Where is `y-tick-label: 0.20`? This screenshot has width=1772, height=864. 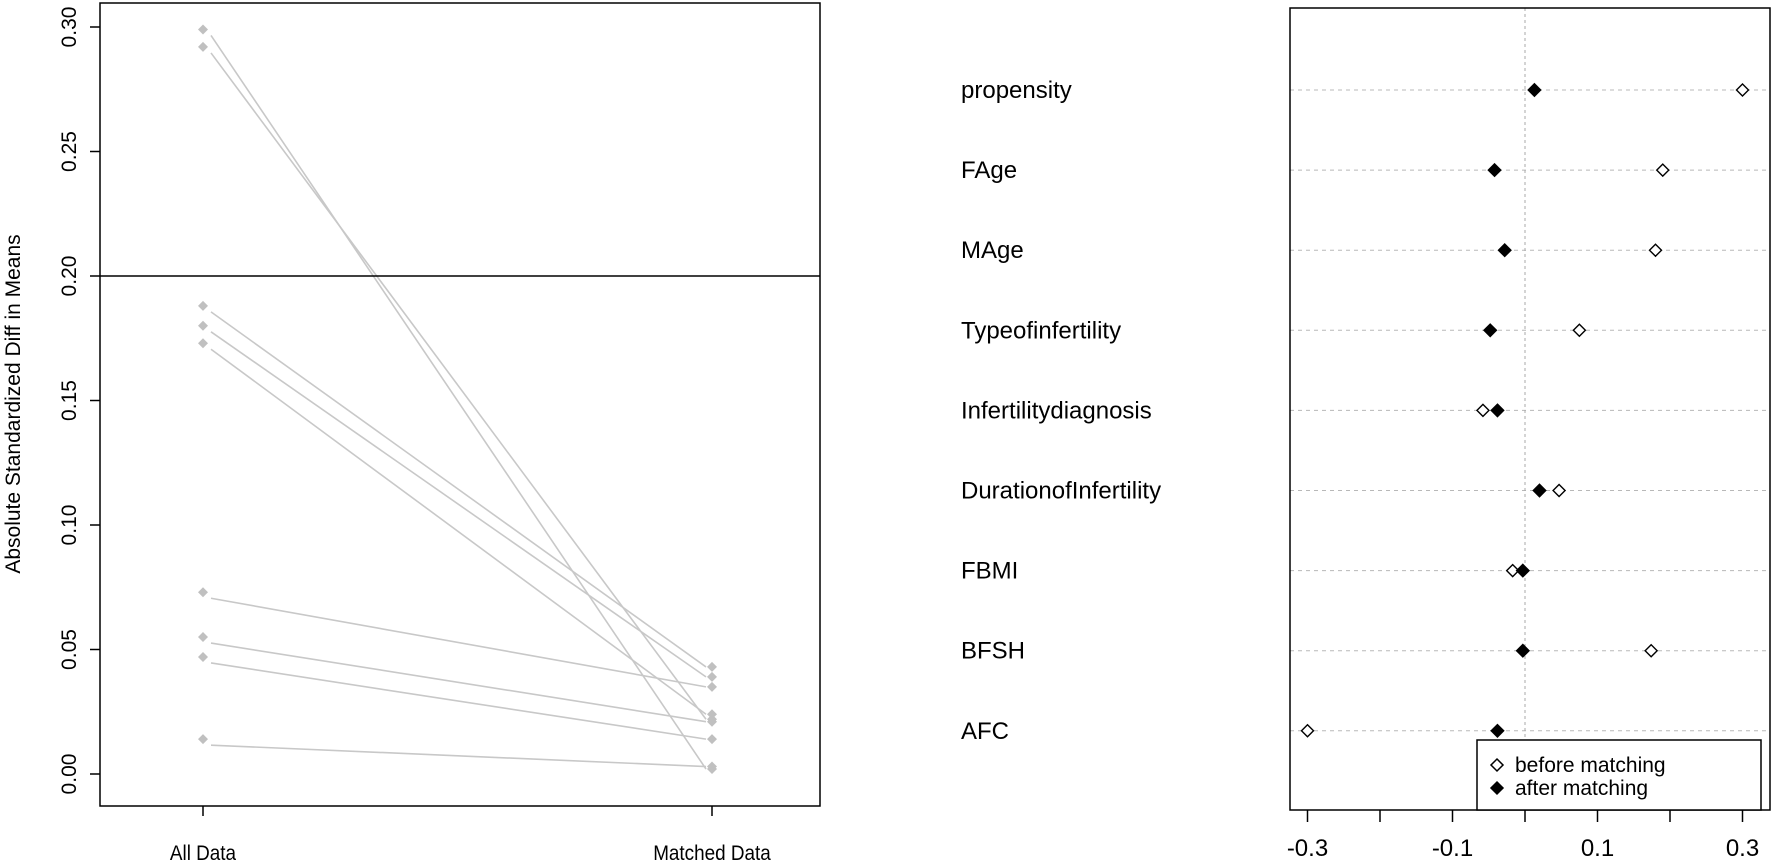
y-tick-label: 0.20 is located at coordinates (69, 276).